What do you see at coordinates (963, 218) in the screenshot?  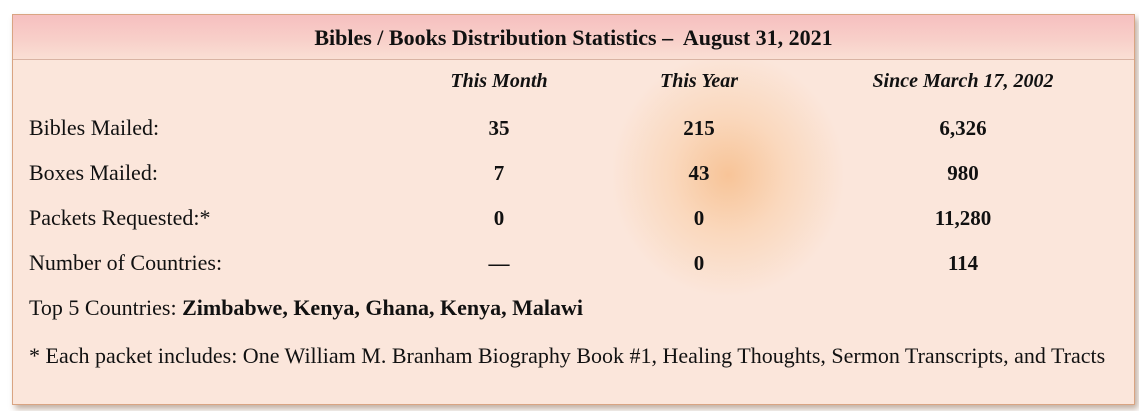 I see `cell-packets-since: 11,280` at bounding box center [963, 218].